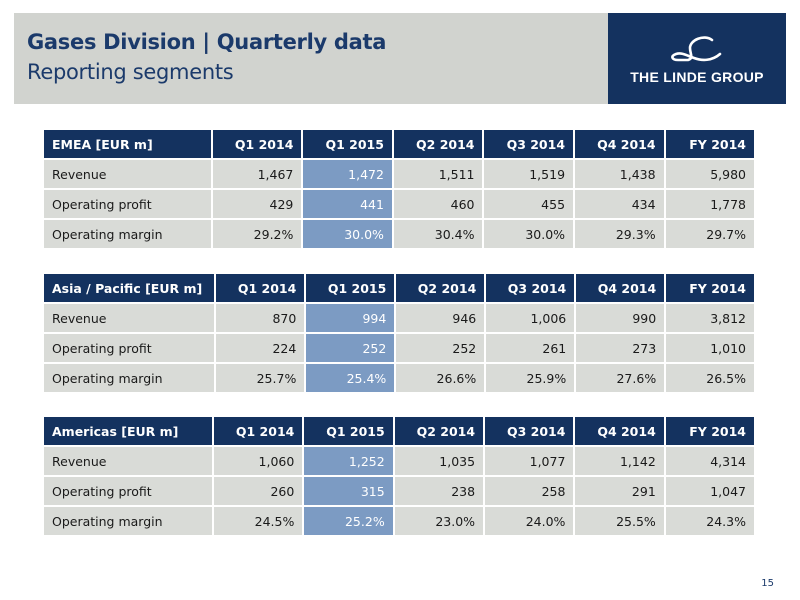 The image size is (800, 600). Describe the element at coordinates (530, 378) in the screenshot. I see `table-cell: 25.9%` at that location.